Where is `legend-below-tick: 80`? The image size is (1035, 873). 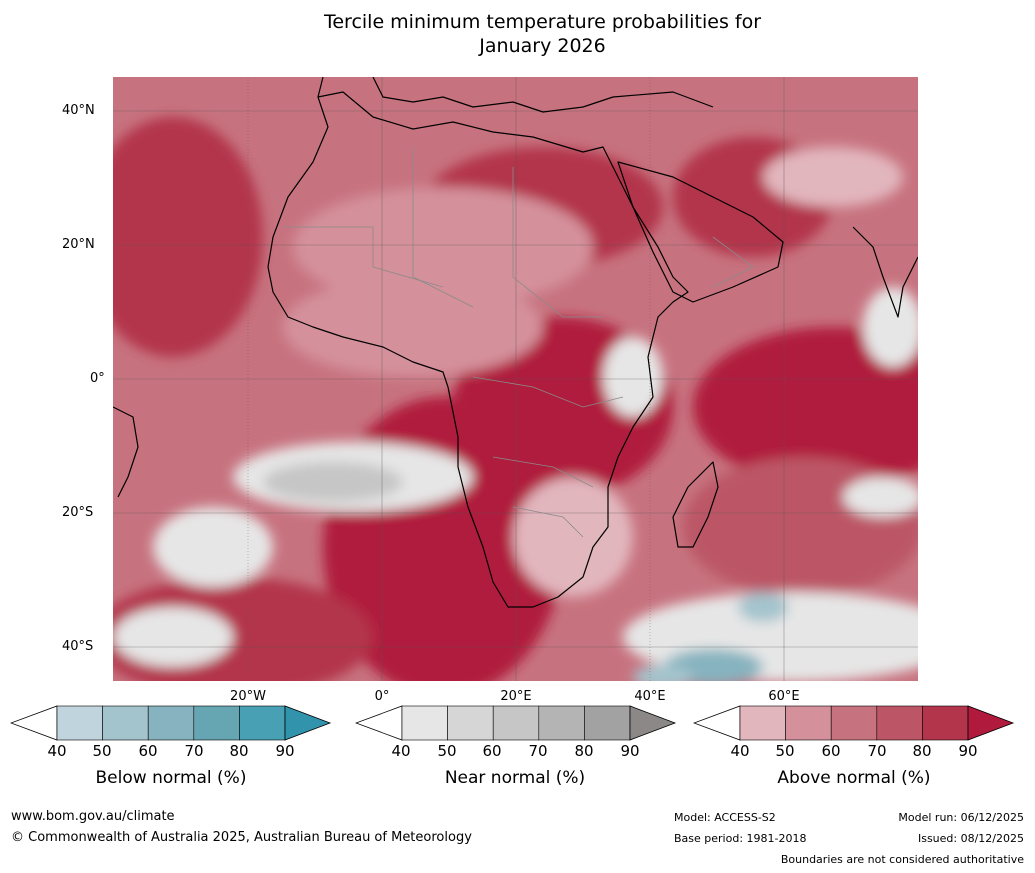 legend-below-tick: 80 is located at coordinates (239, 751).